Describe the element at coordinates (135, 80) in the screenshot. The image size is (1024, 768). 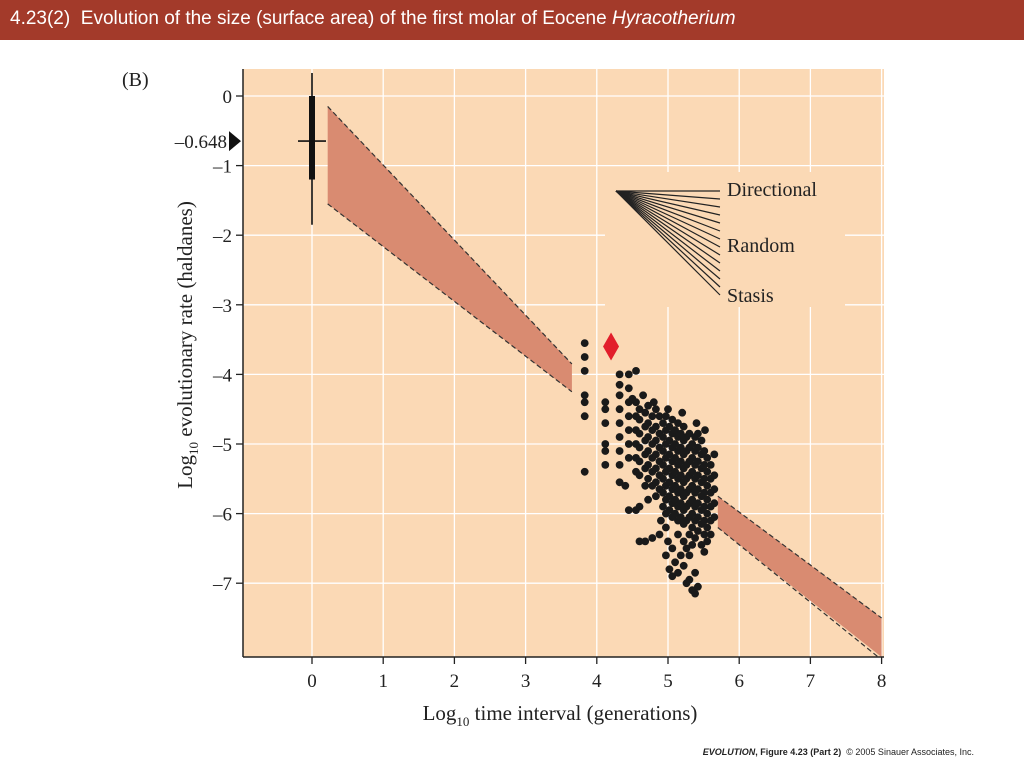
I see `panel-label: (B)` at that location.